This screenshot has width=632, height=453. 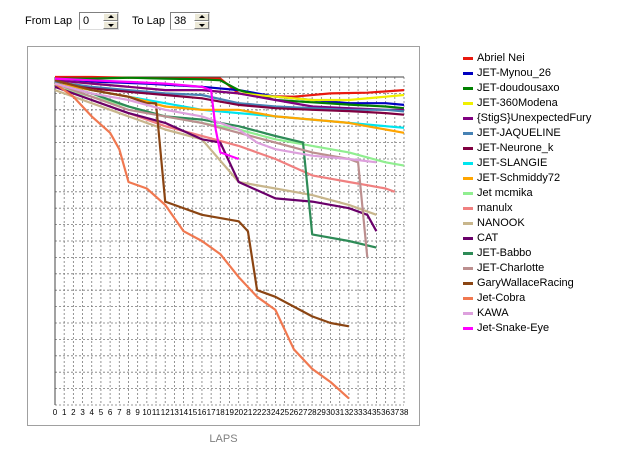 What do you see at coordinates (519, 178) in the screenshot?
I see `legend-label: JET-Schmiddy72` at bounding box center [519, 178].